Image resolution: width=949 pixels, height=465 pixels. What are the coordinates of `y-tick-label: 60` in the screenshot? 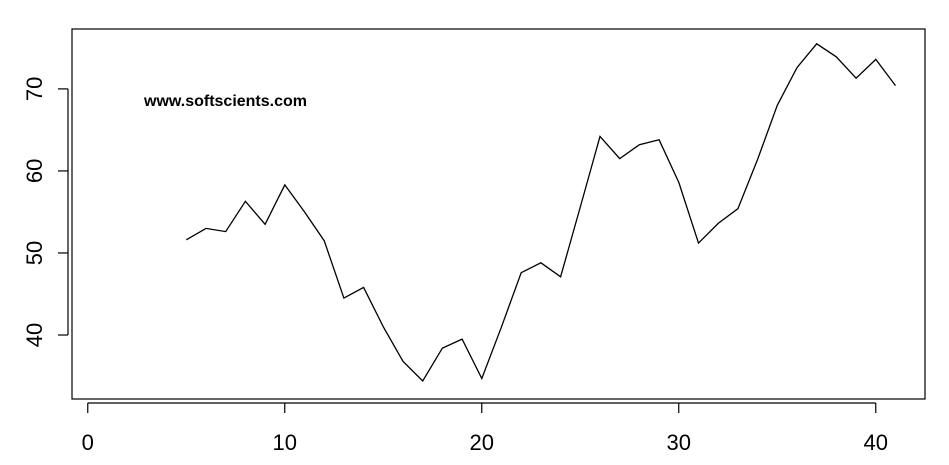 It's located at (34, 171).